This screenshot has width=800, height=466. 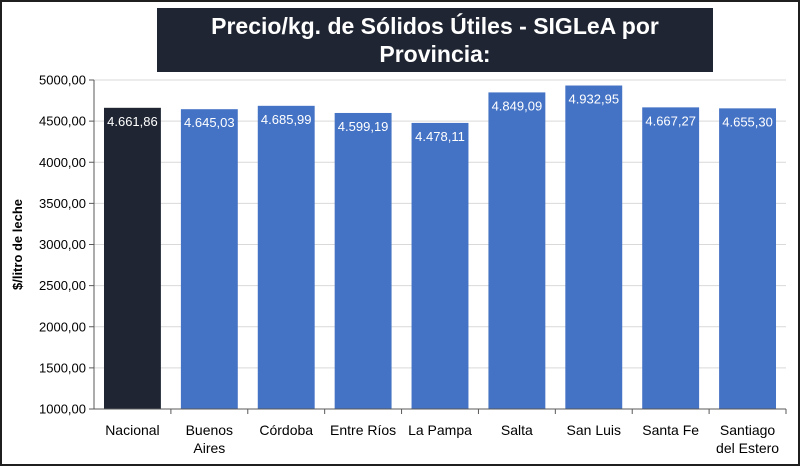 What do you see at coordinates (62, 203) in the screenshot?
I see `y-tick-label: 3500,00` at bounding box center [62, 203].